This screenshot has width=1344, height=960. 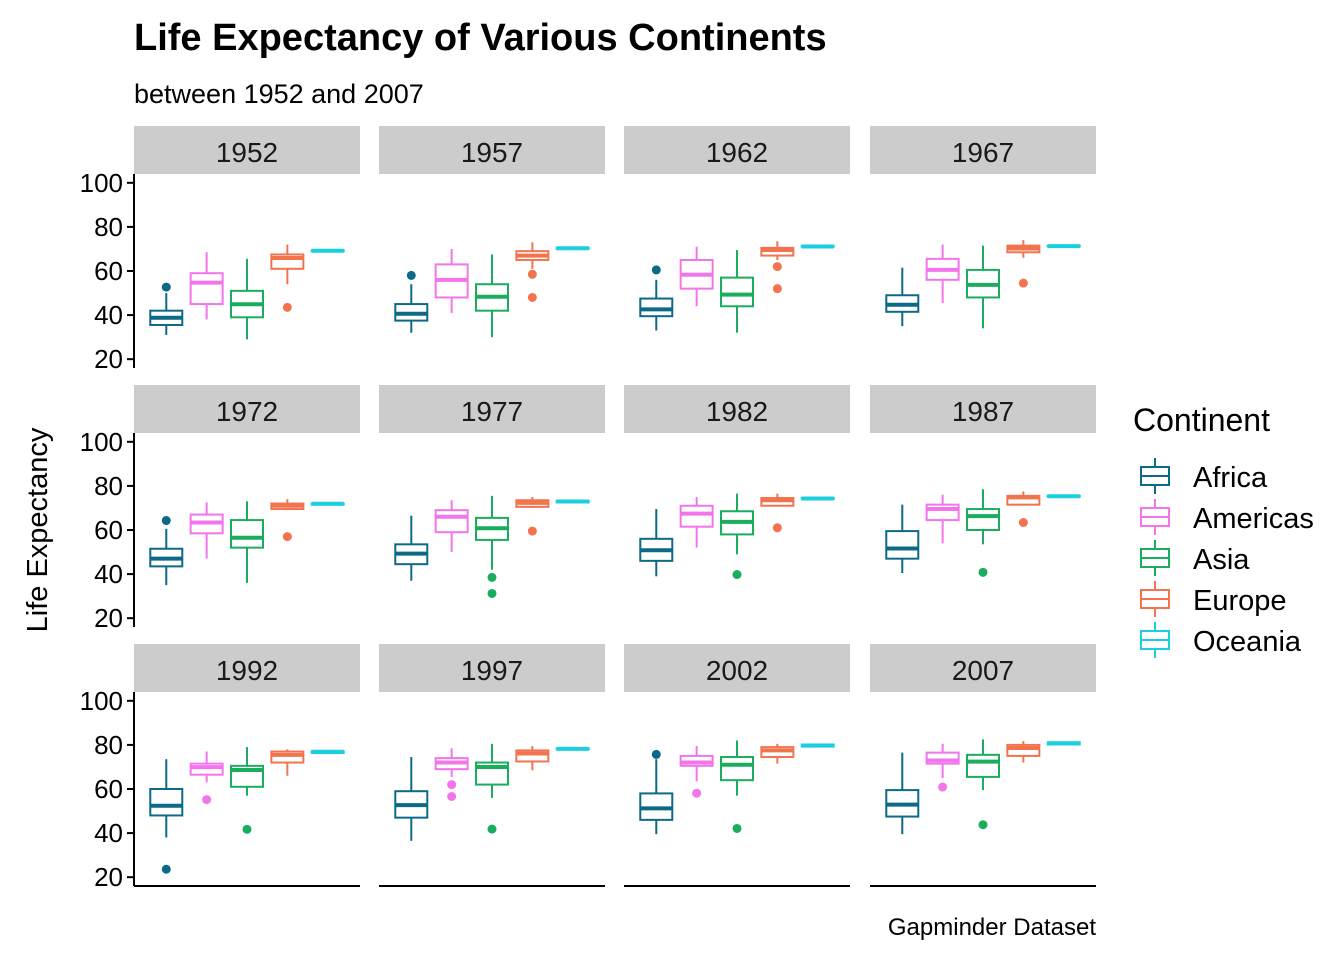 What do you see at coordinates (737, 411) in the screenshot?
I see `facet-strip-label: 1982` at bounding box center [737, 411].